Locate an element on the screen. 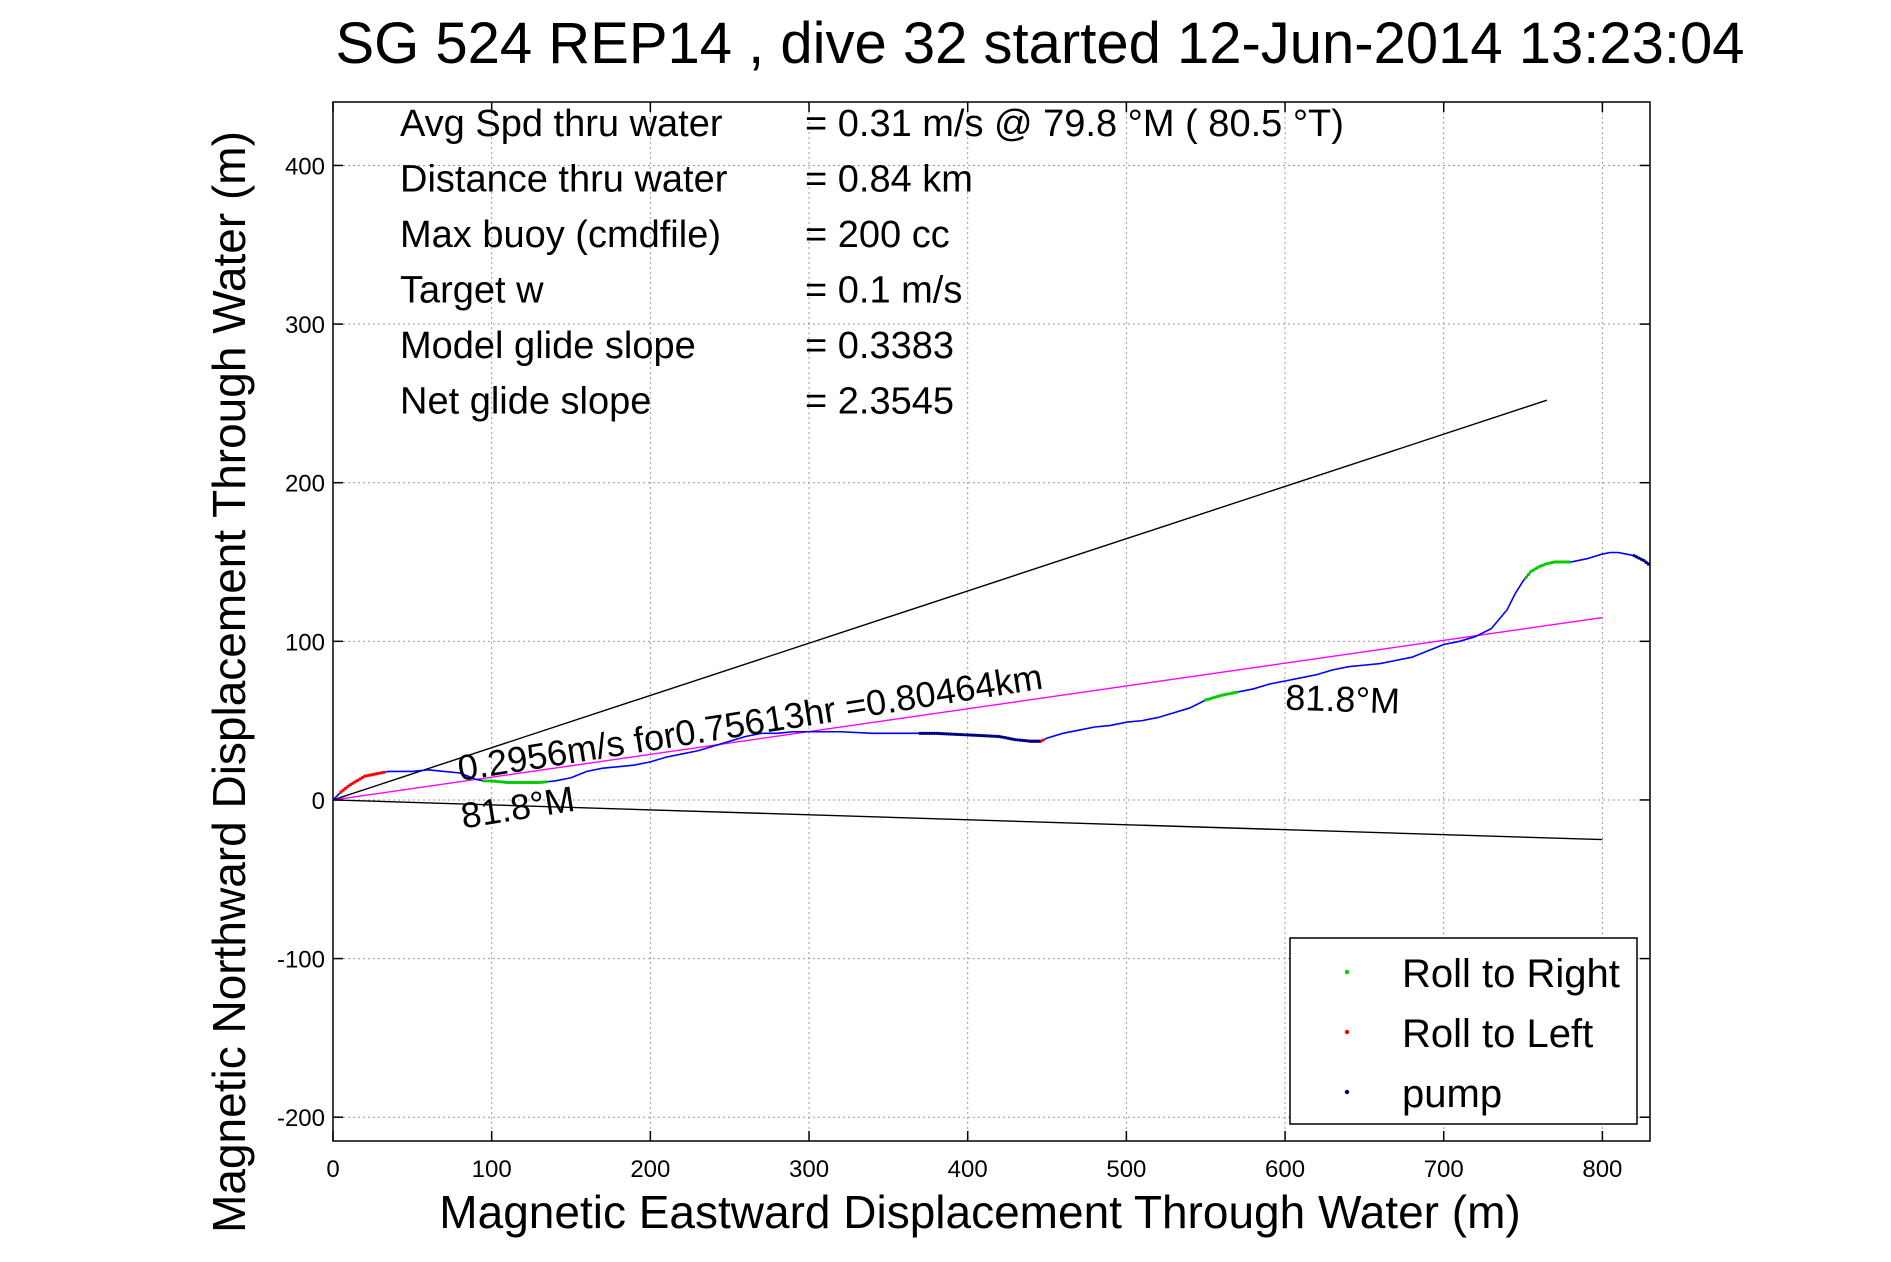 This screenshot has width=1891, height=1262. stat-label: Avg Spd thru water is located at coordinates (561, 124).